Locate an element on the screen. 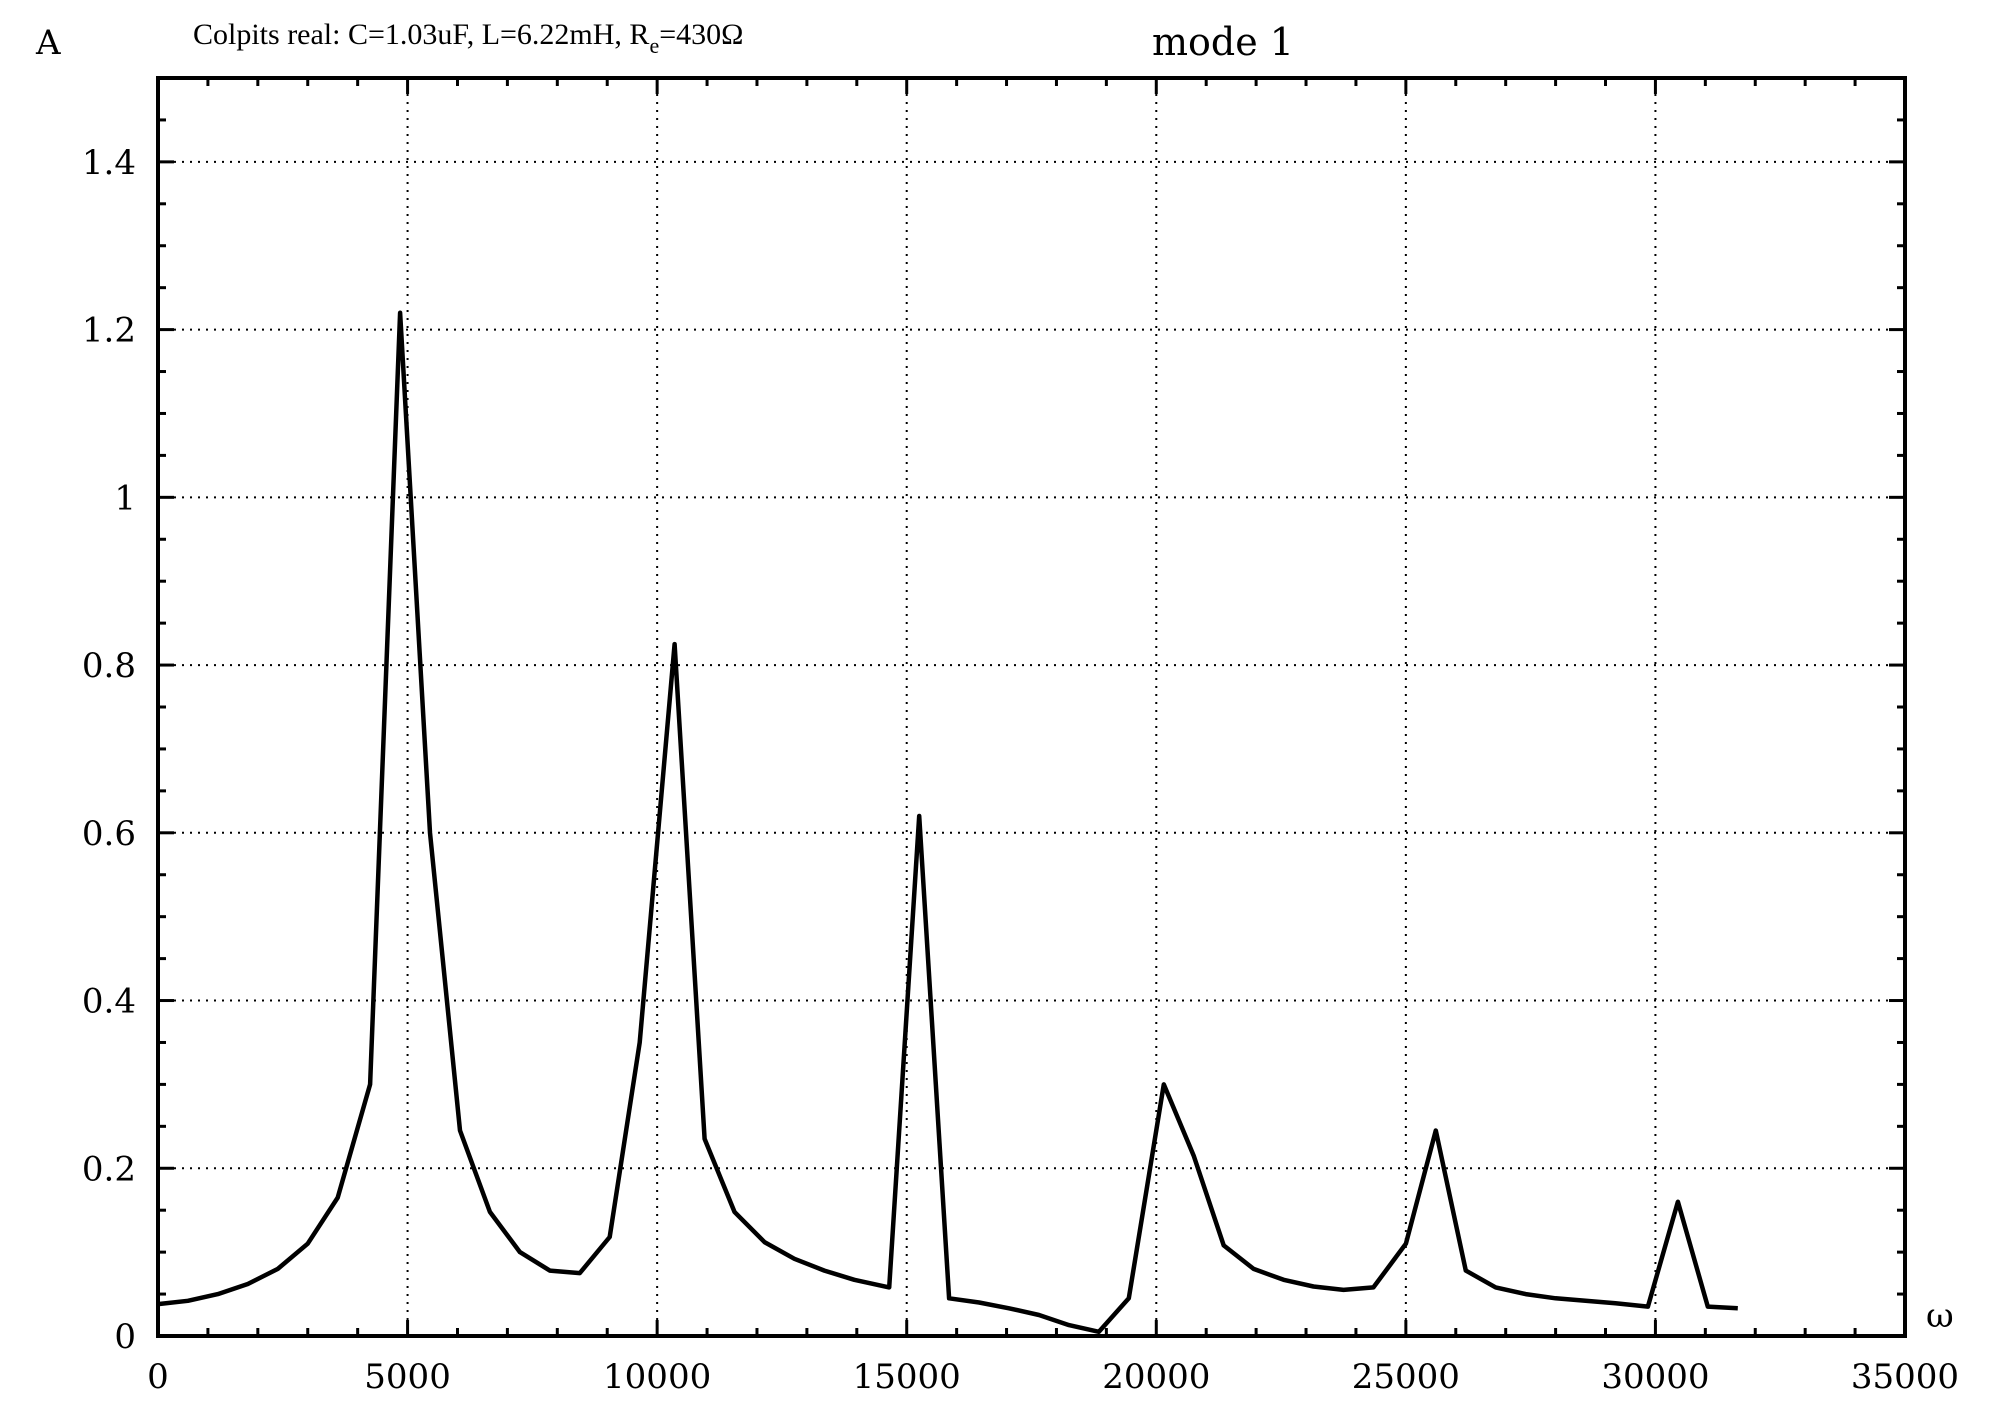  subtitle-subscript: e is located at coordinates (654, 45).